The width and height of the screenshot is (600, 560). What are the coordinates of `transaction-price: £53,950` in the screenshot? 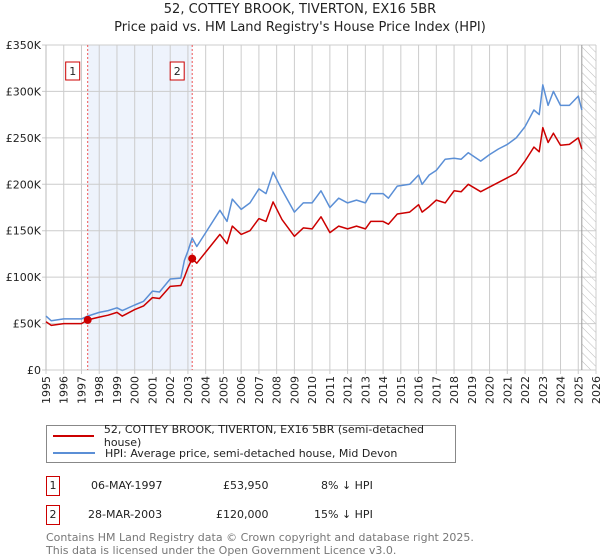 It's located at (246, 485).